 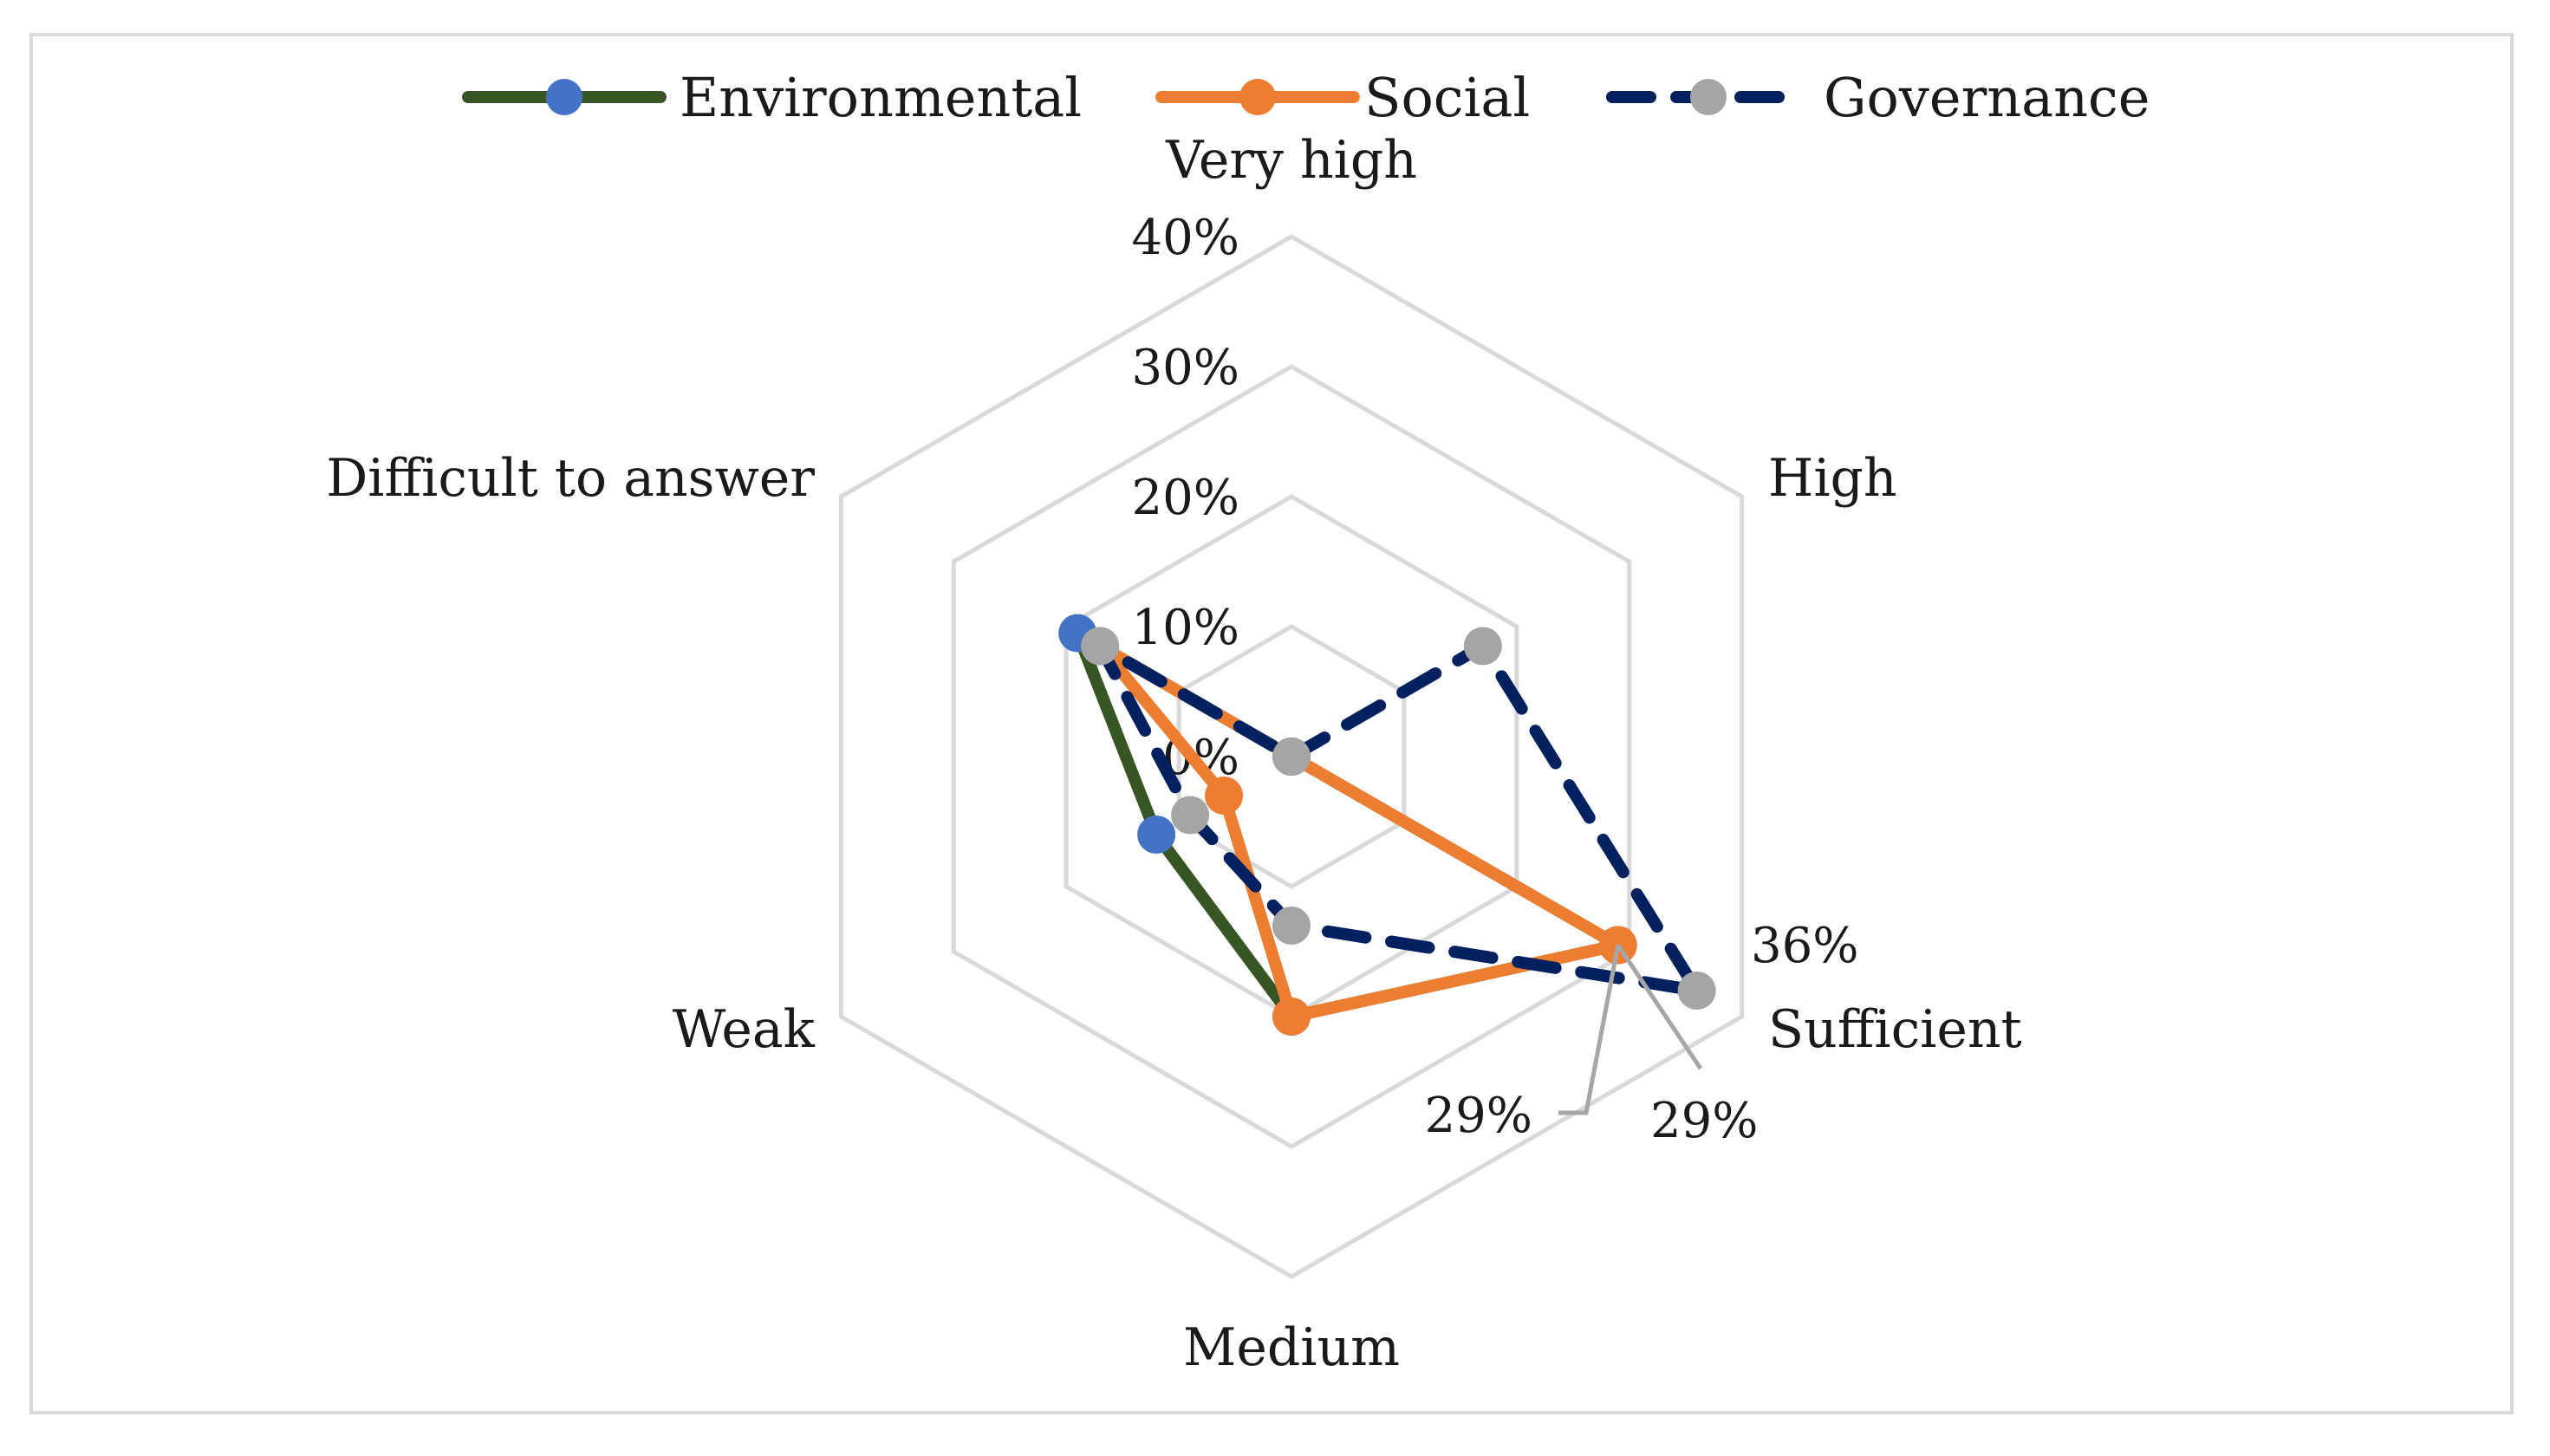 What do you see at coordinates (1185, 368) in the screenshot?
I see `tick-label-3: 30%` at bounding box center [1185, 368].